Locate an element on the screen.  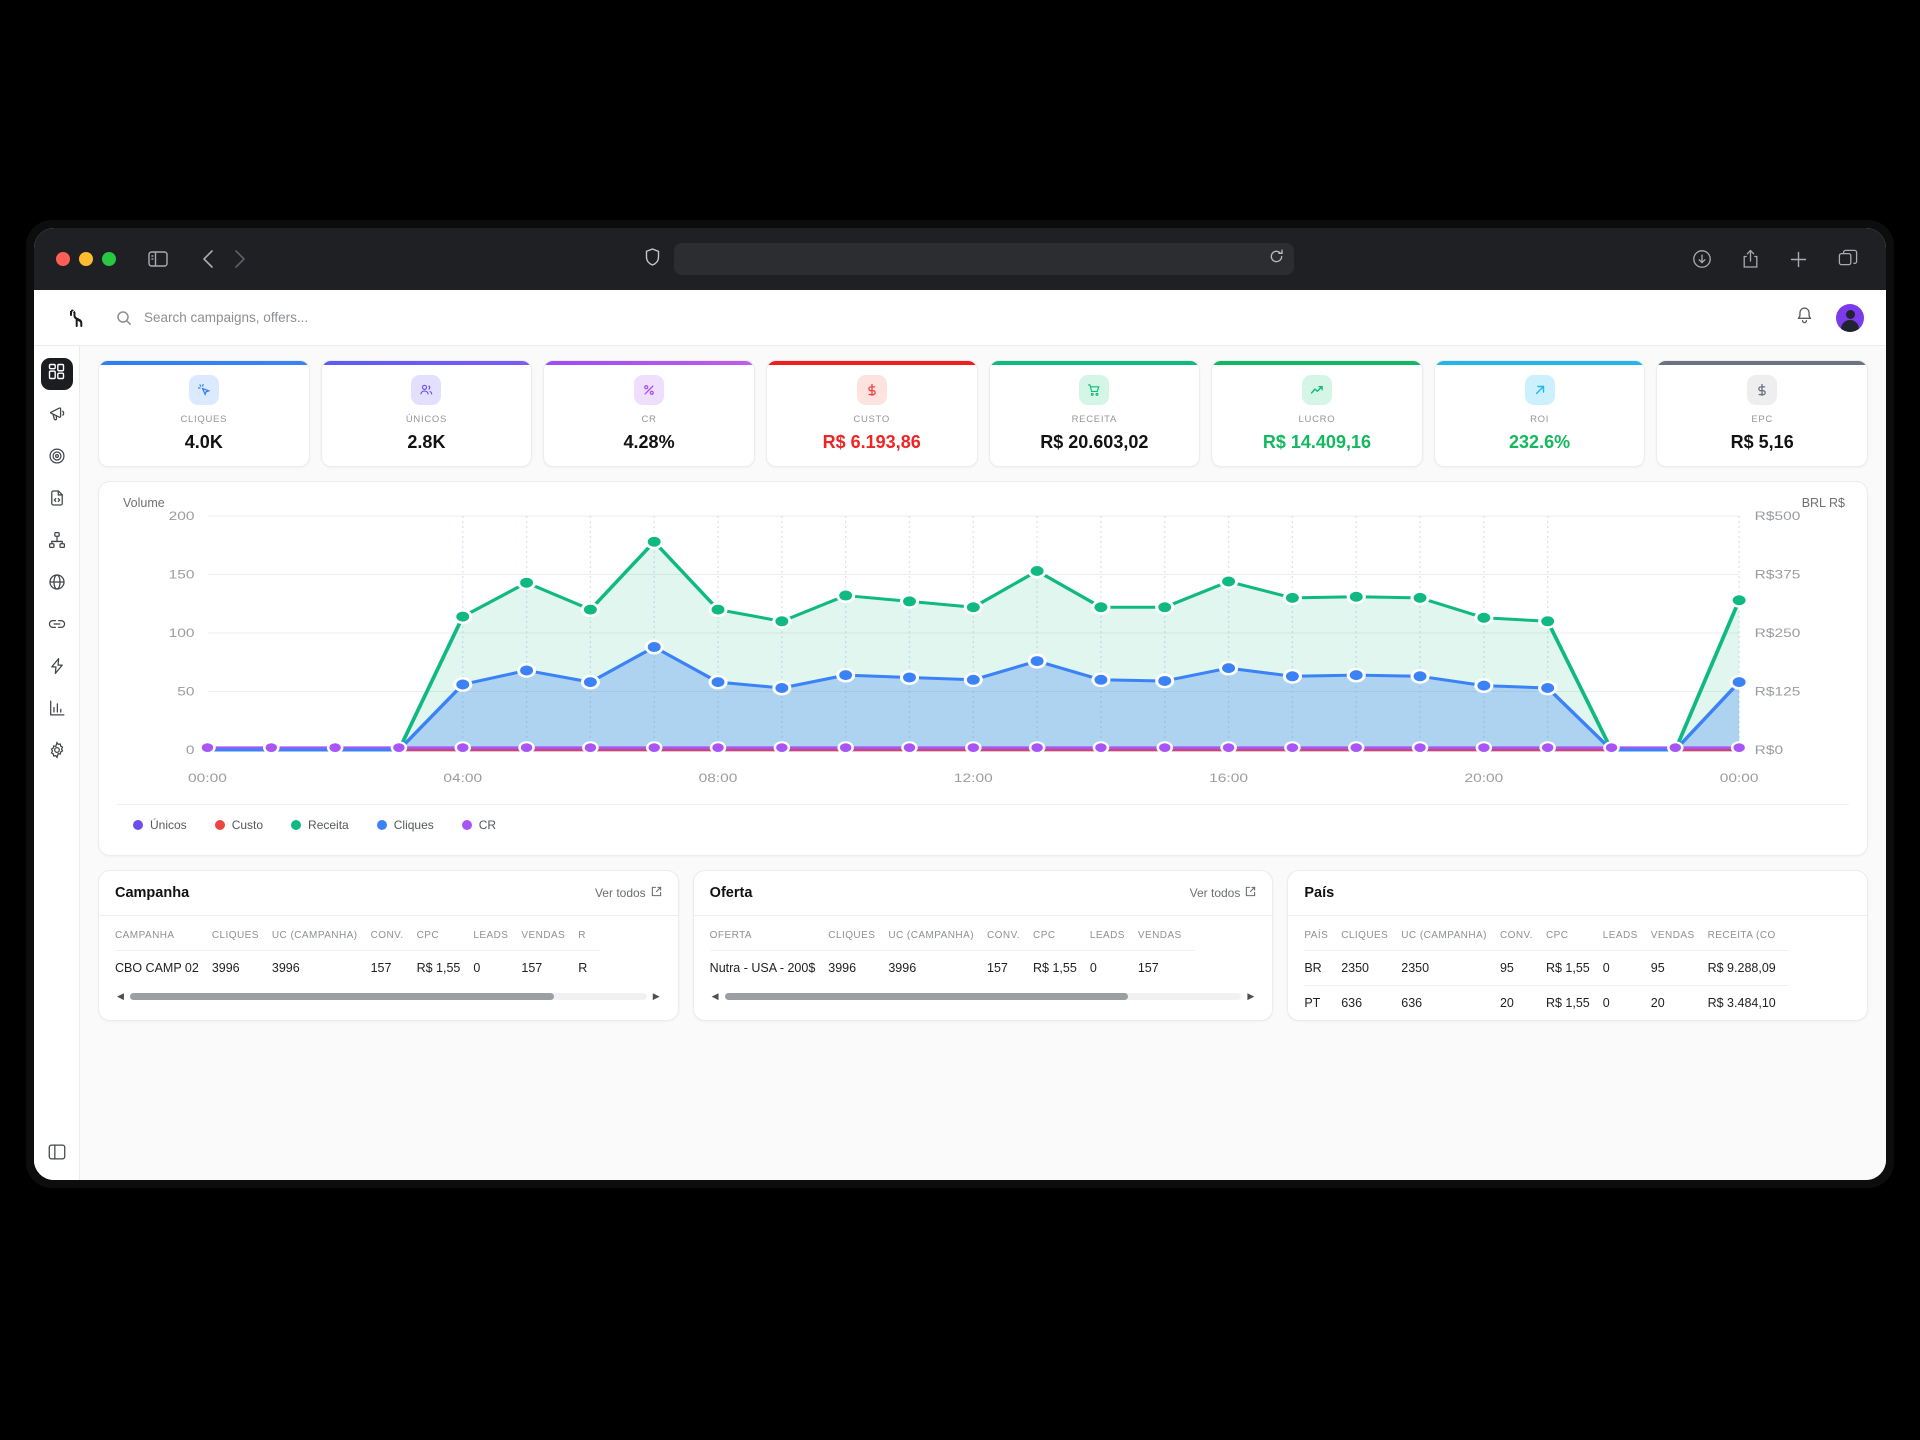
kpi-card-custo: CUSTO R$ 6.193,86 is located at coordinates (871, 413).